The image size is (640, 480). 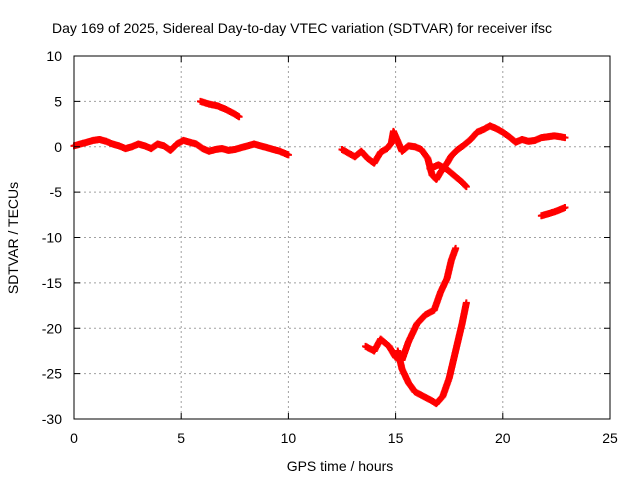 I want to click on x-tick-label: 5, so click(x=181, y=438).